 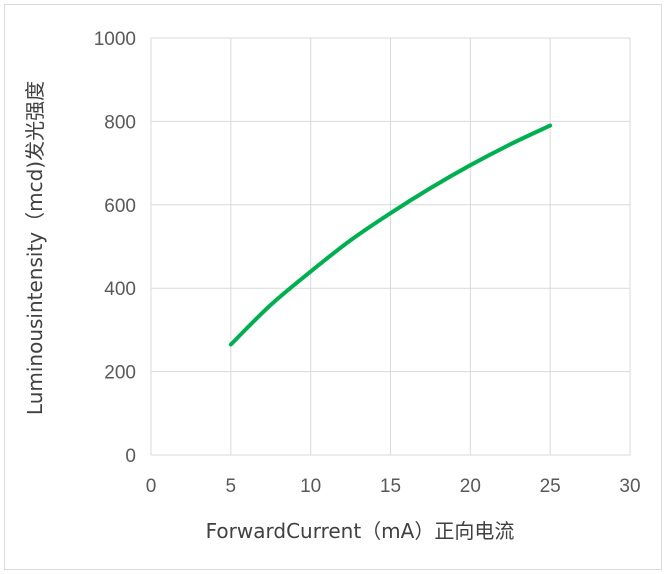 What do you see at coordinates (130, 456) in the screenshot?
I see `y-tick-label: 0` at bounding box center [130, 456].